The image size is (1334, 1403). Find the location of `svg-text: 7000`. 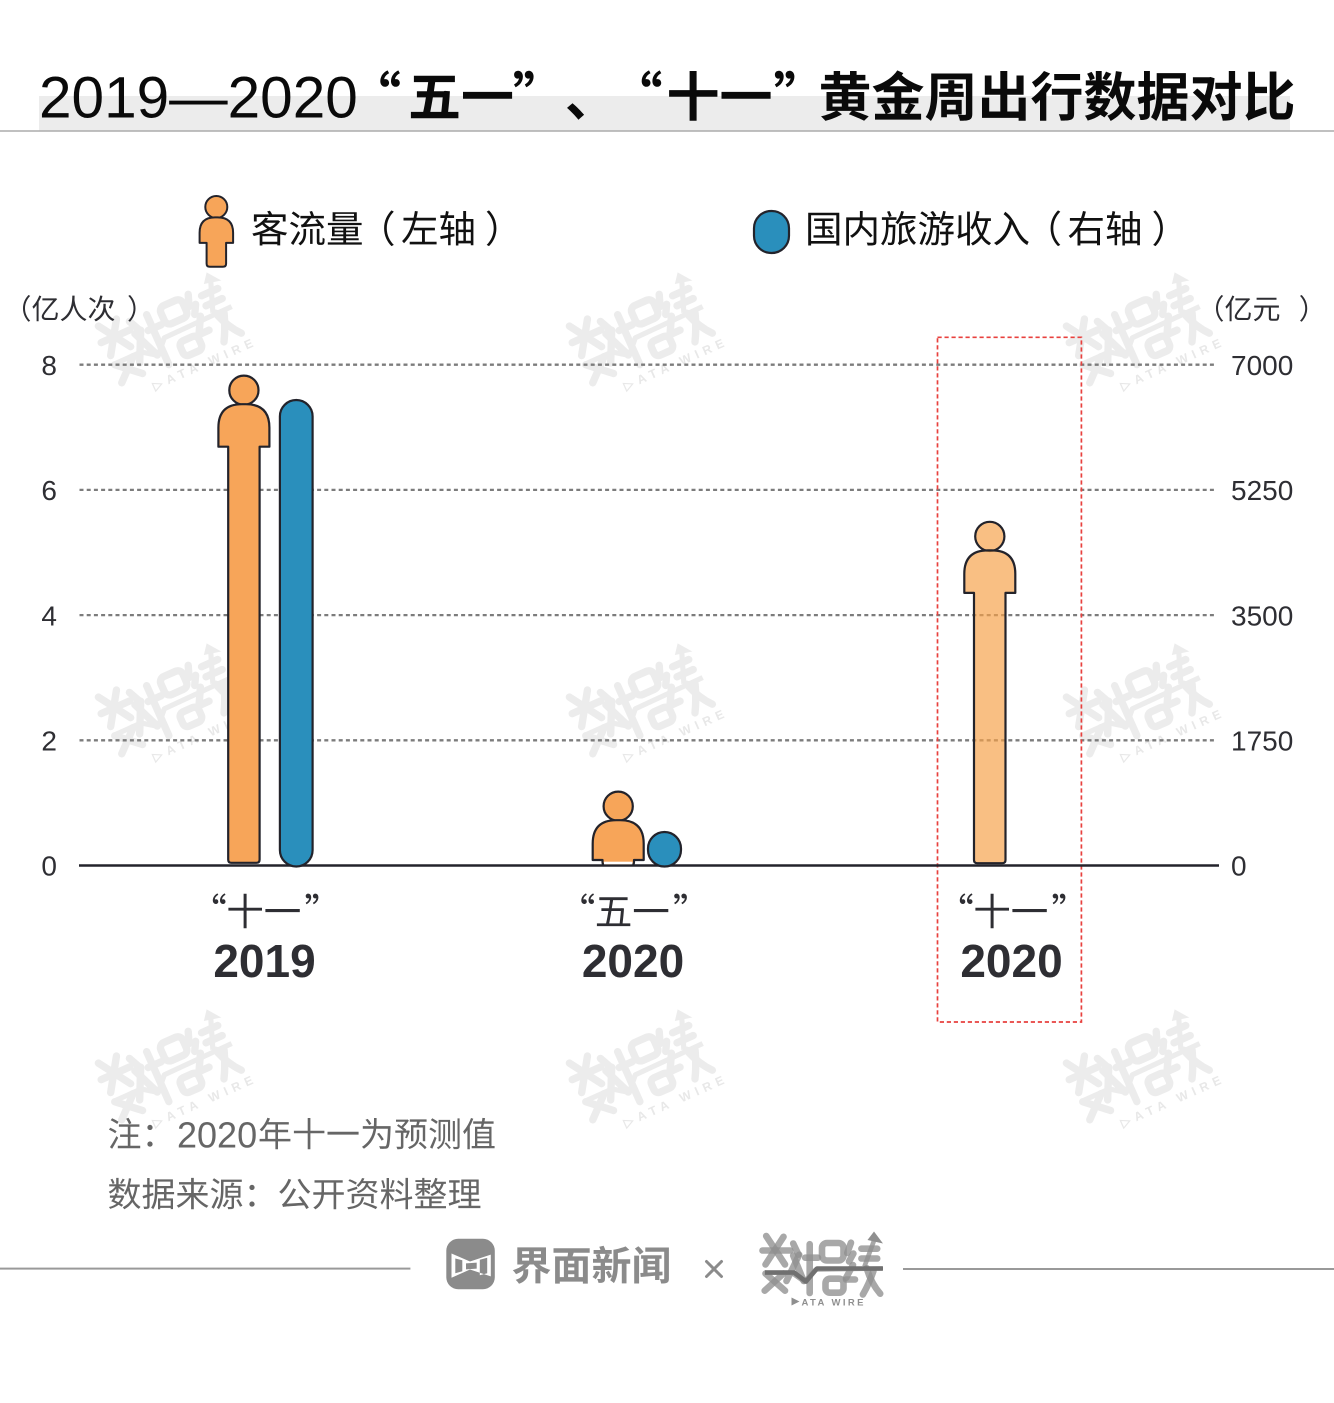

svg-text: 7000 is located at coordinates (1262, 365).